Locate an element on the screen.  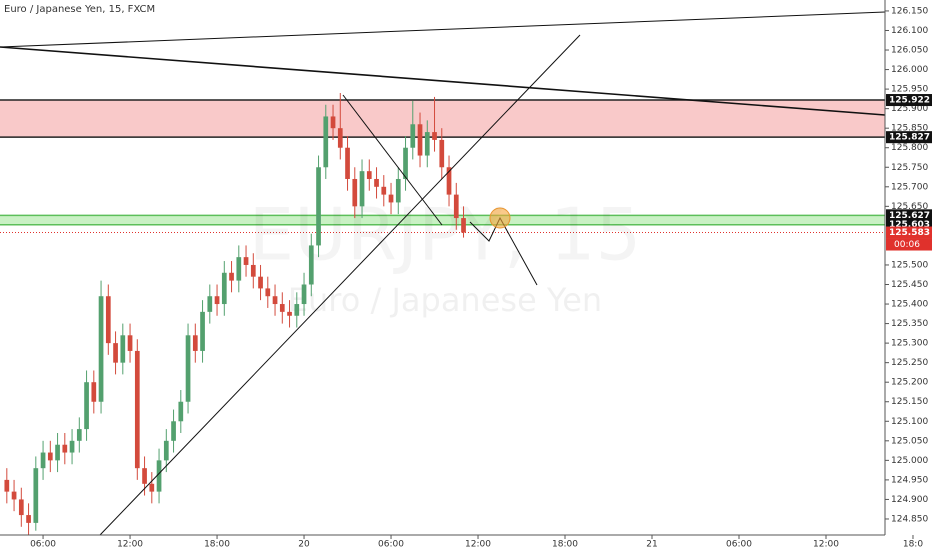
y-tick-label: 125.800 is located at coordinates (909, 148).